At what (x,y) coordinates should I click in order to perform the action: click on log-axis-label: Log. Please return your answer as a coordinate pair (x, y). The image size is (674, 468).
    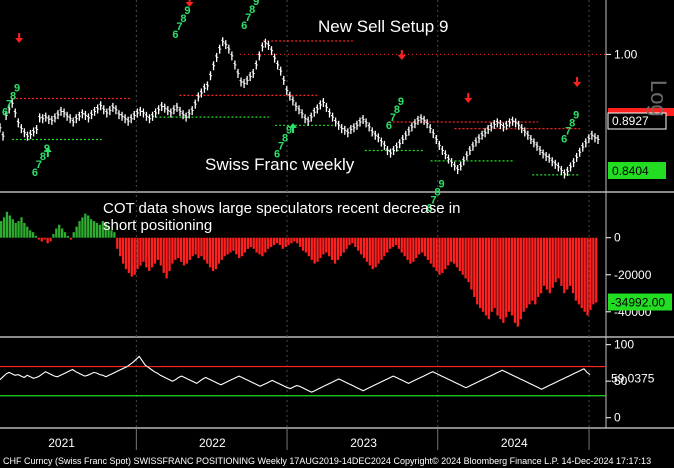
    Looking at the image, I should click on (658, 98).